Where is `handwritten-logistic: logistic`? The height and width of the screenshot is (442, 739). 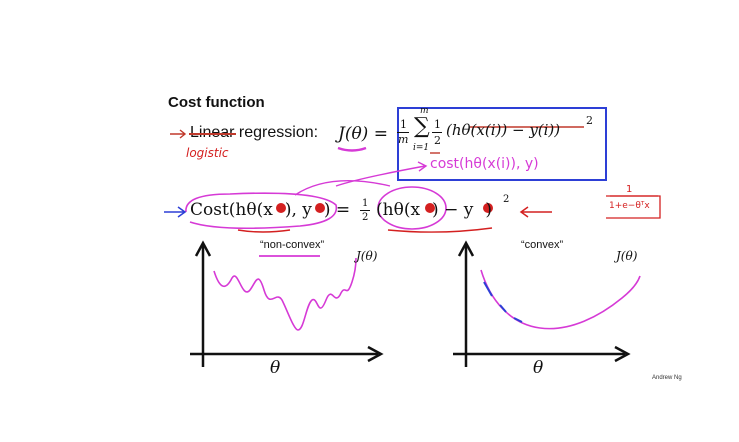
handwritten-logistic: logistic is located at coordinates (207, 153).